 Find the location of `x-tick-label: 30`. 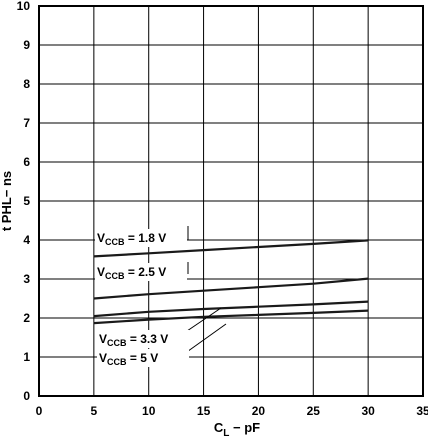

x-tick-label: 30 is located at coordinates (368, 411).